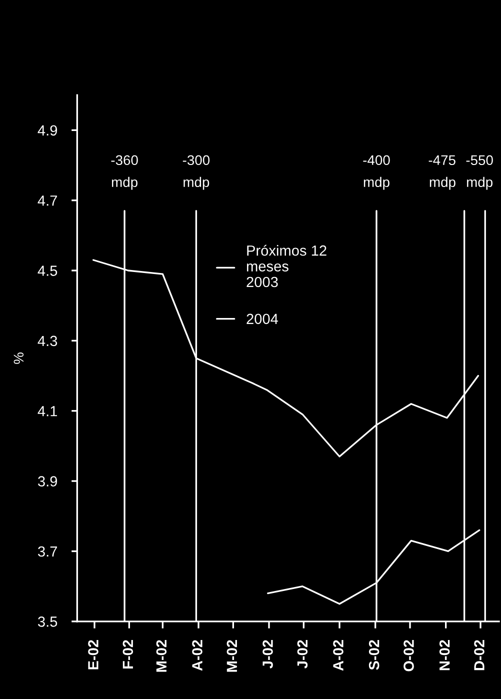 Image resolution: width=501 pixels, height=699 pixels. Describe the element at coordinates (124, 172) in the screenshot. I see `ref-line-label: -360 mdp` at that location.